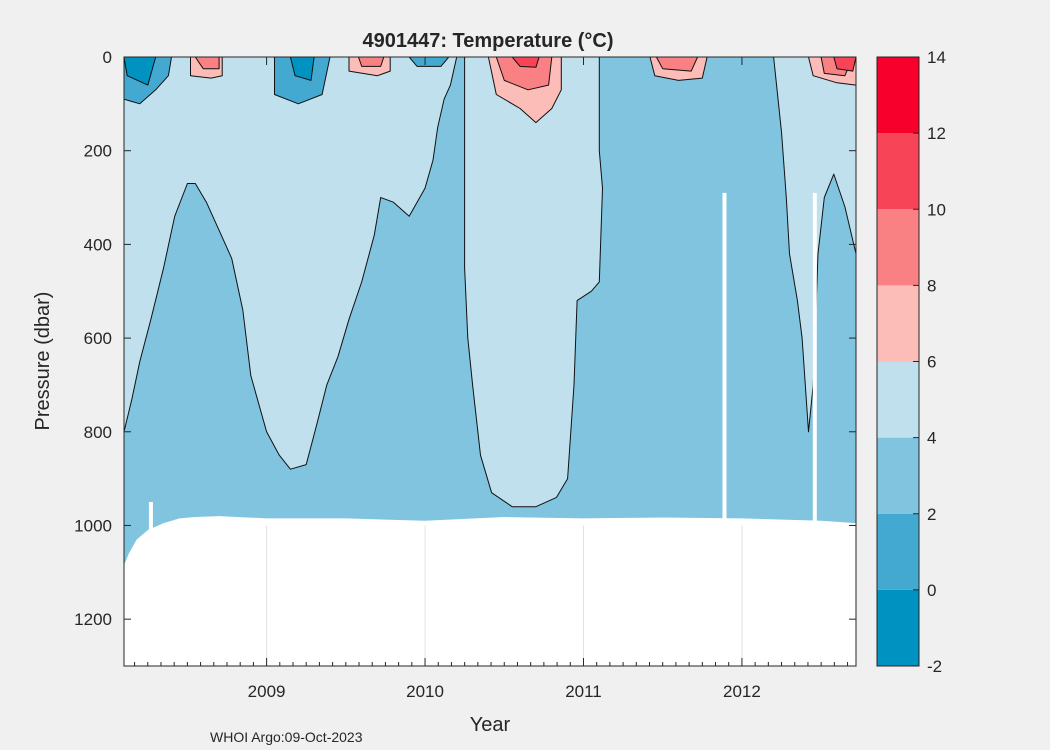  I want to click on band-4-6-region, so click(533, 282).